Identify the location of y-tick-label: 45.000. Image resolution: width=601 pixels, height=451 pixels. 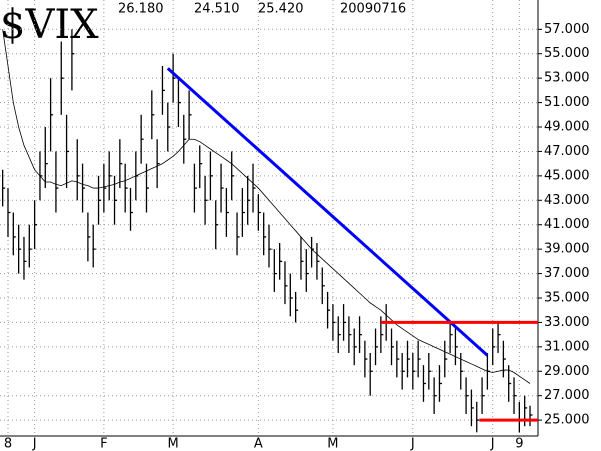
(567, 175).